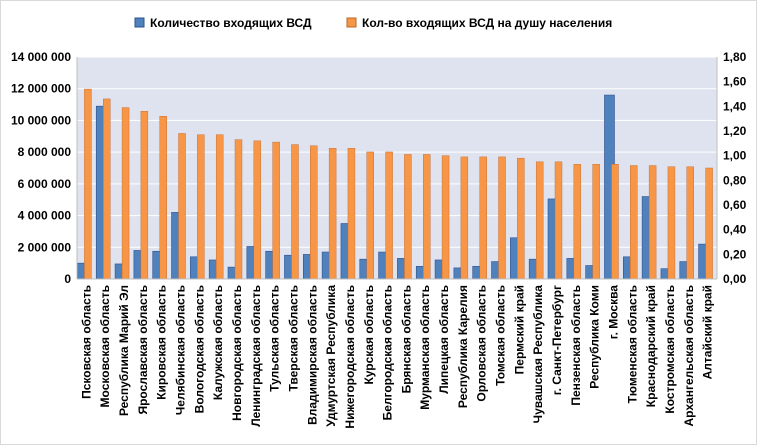  I want to click on right-tick-label: 0,00, so click(735, 279).